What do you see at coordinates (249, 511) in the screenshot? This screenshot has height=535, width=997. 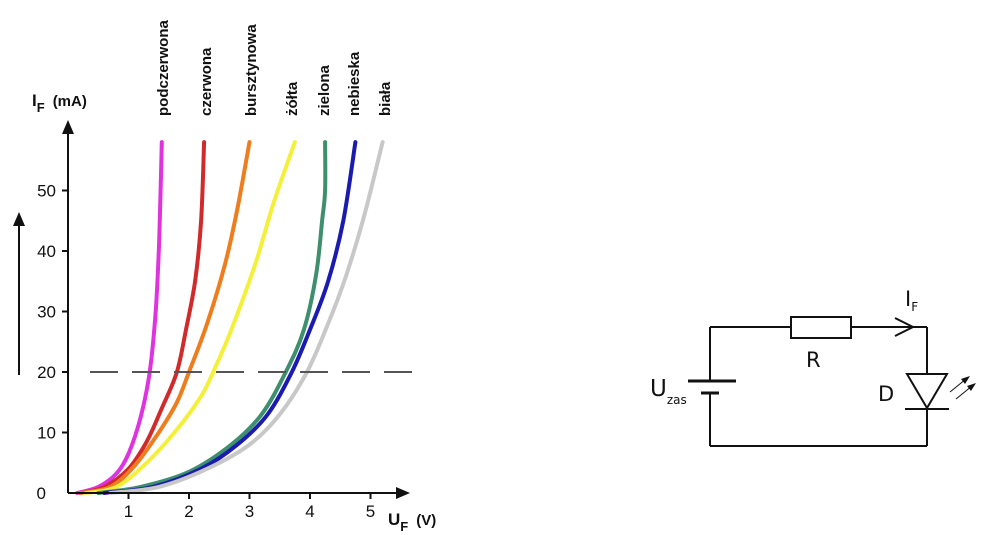 I see `x-tick-label: 3` at bounding box center [249, 511].